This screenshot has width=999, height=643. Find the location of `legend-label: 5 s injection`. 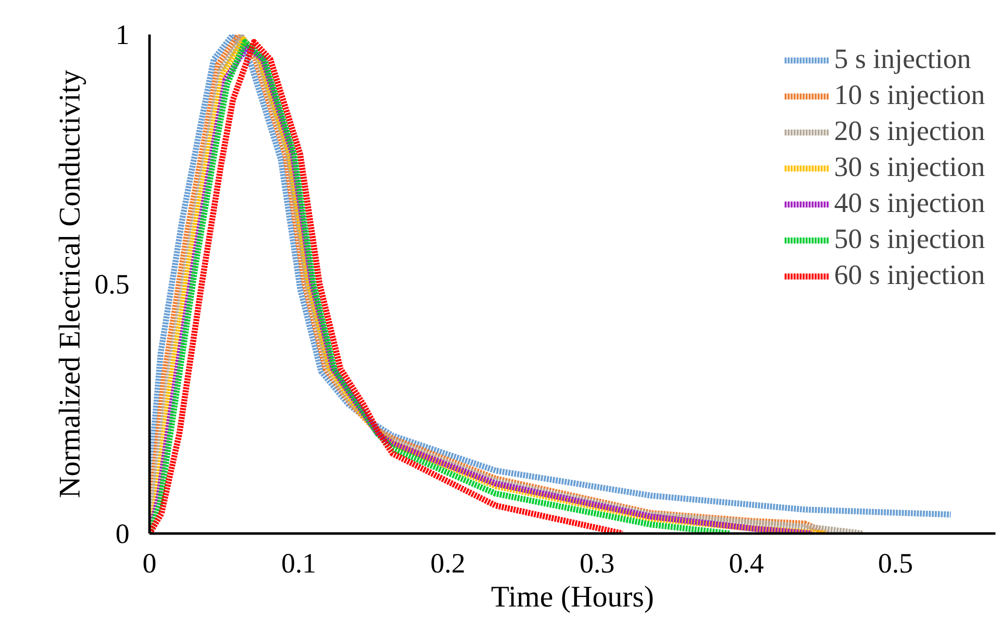

legend-label: 5 s injection is located at coordinates (902, 60).